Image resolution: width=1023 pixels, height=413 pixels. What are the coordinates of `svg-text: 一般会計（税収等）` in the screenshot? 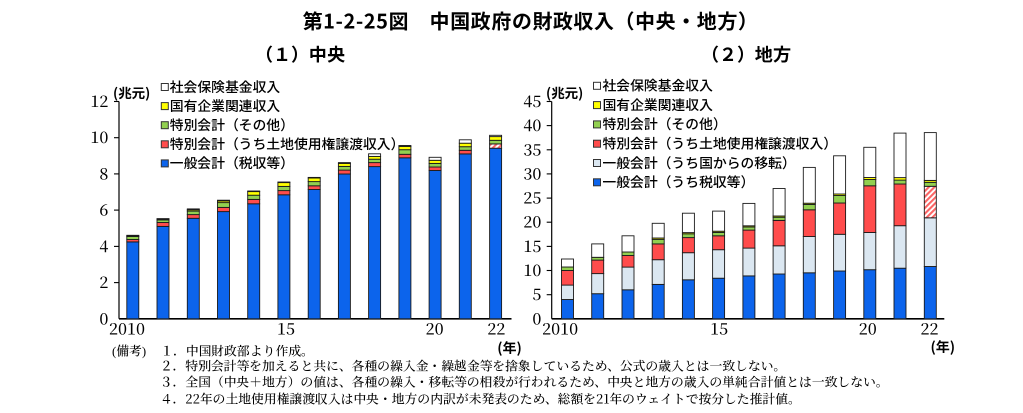 It's located at (232, 162).